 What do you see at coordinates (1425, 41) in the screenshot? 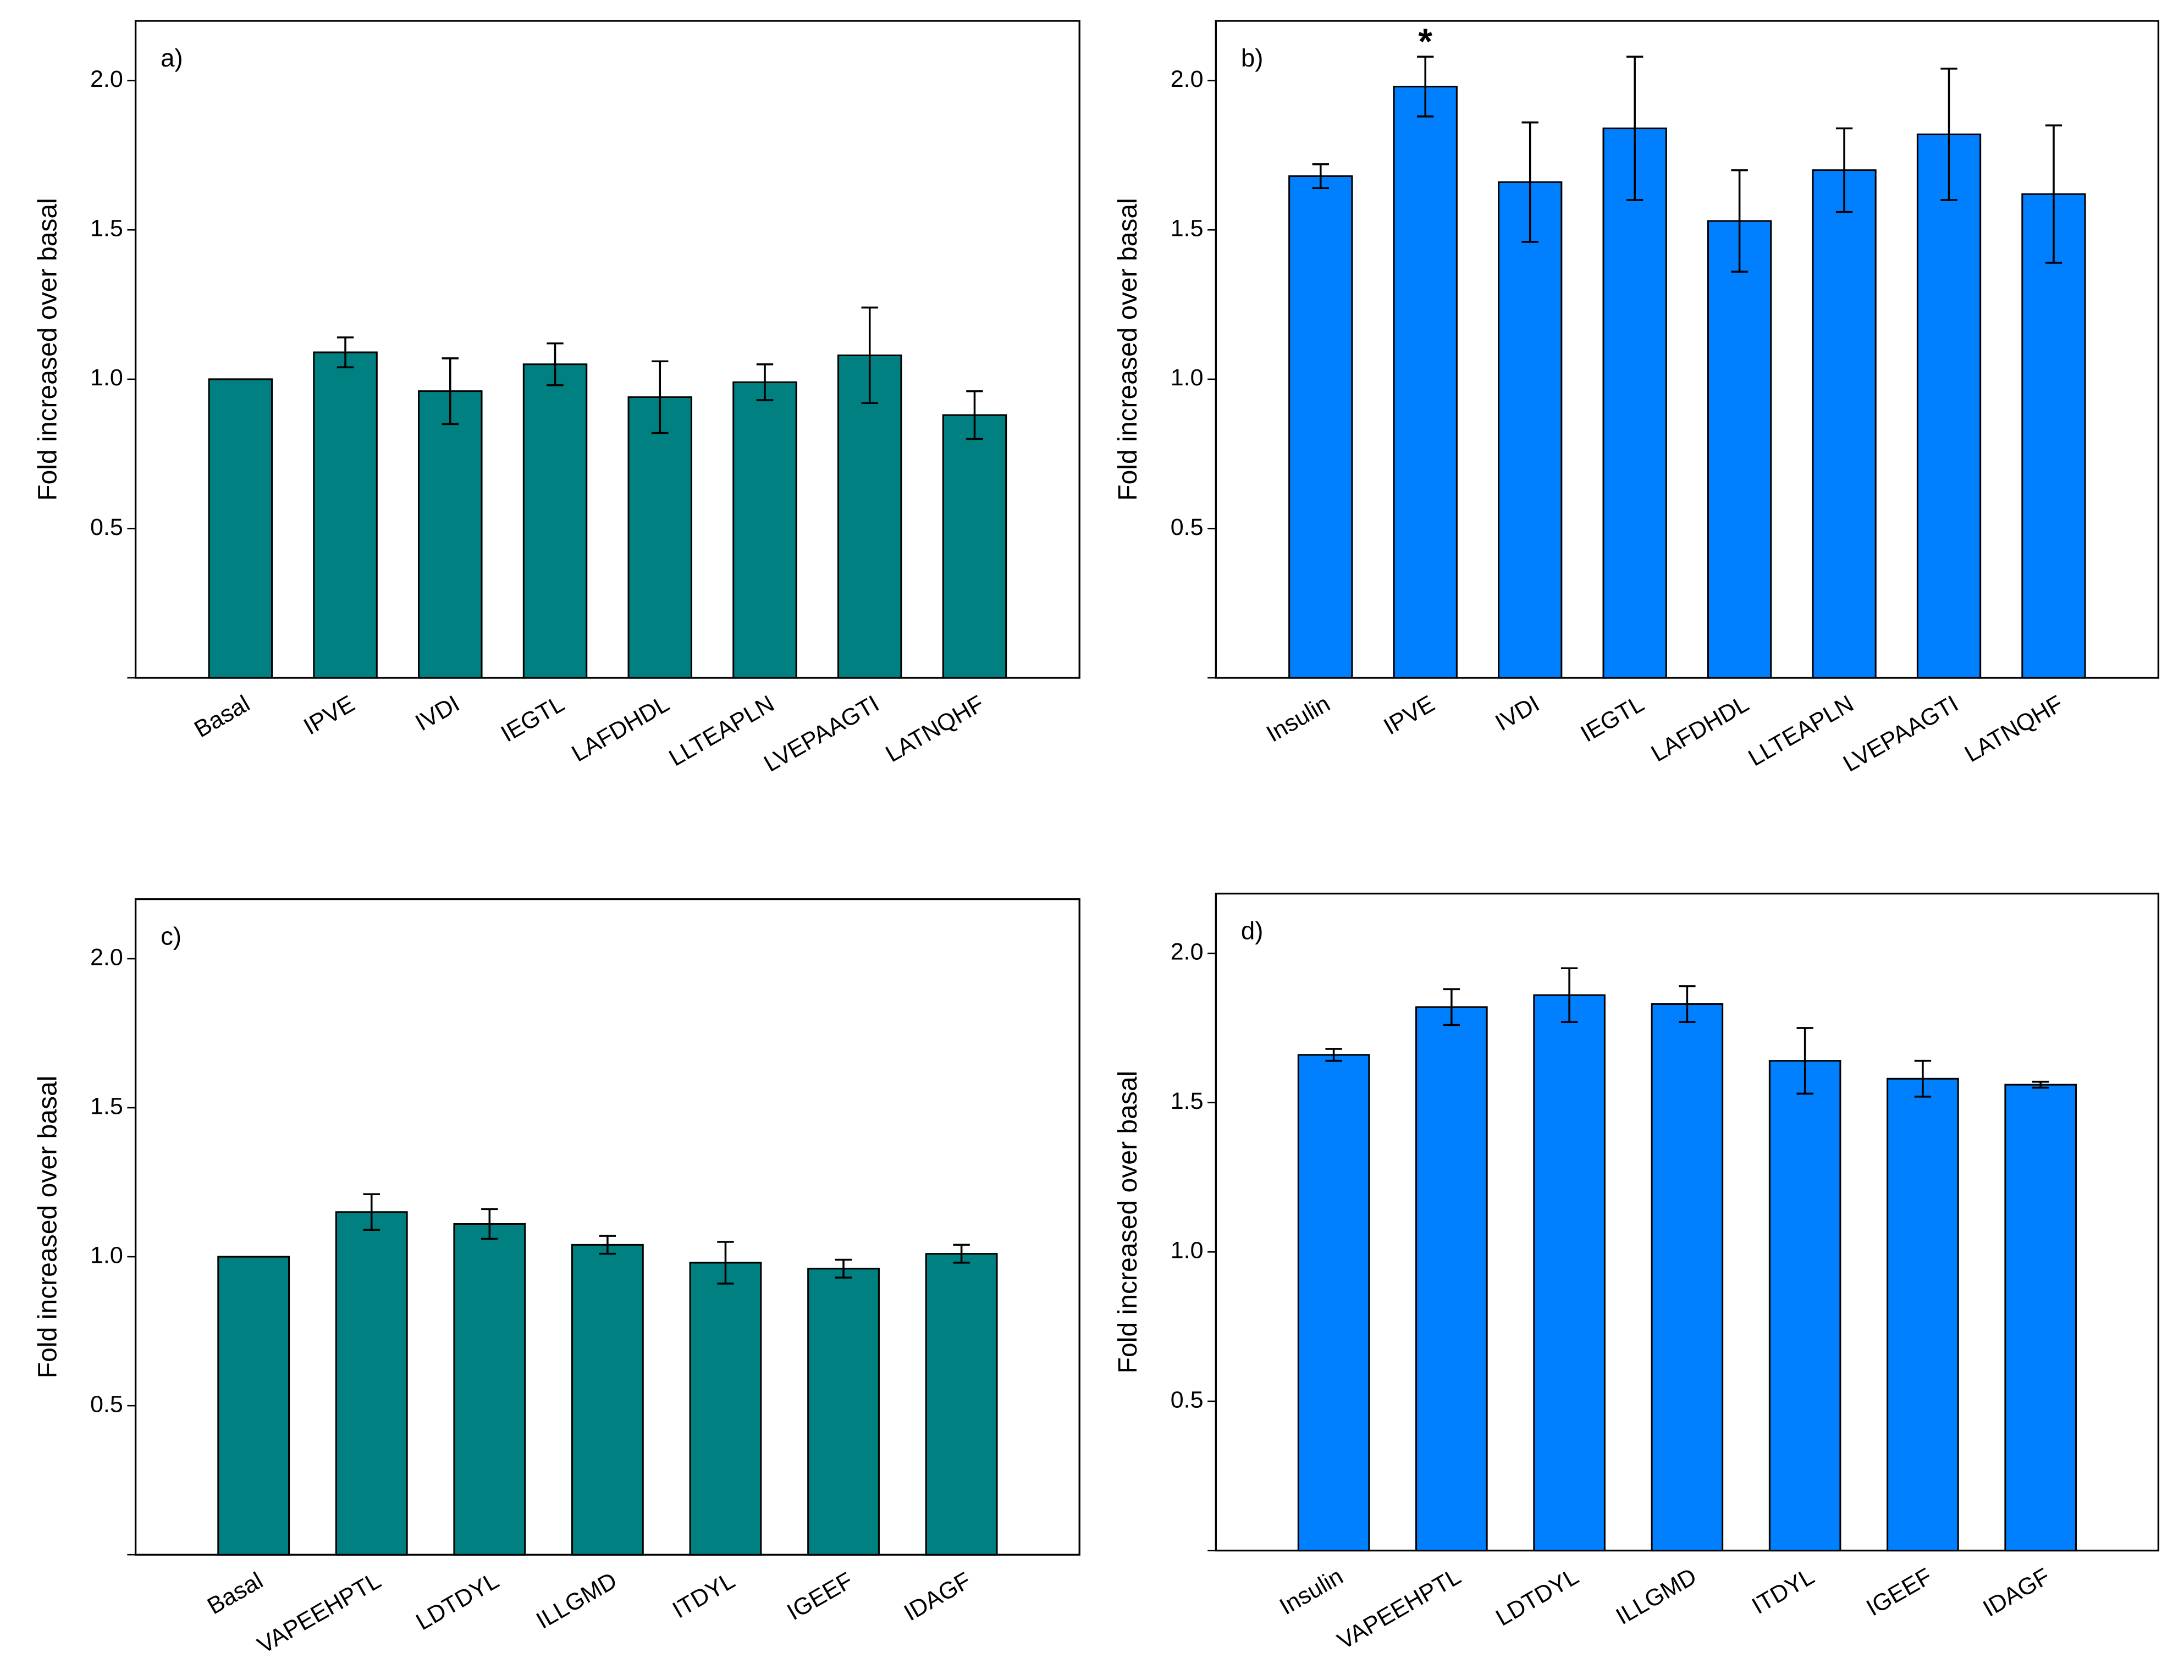
I see `annotation: *` at bounding box center [1425, 41].